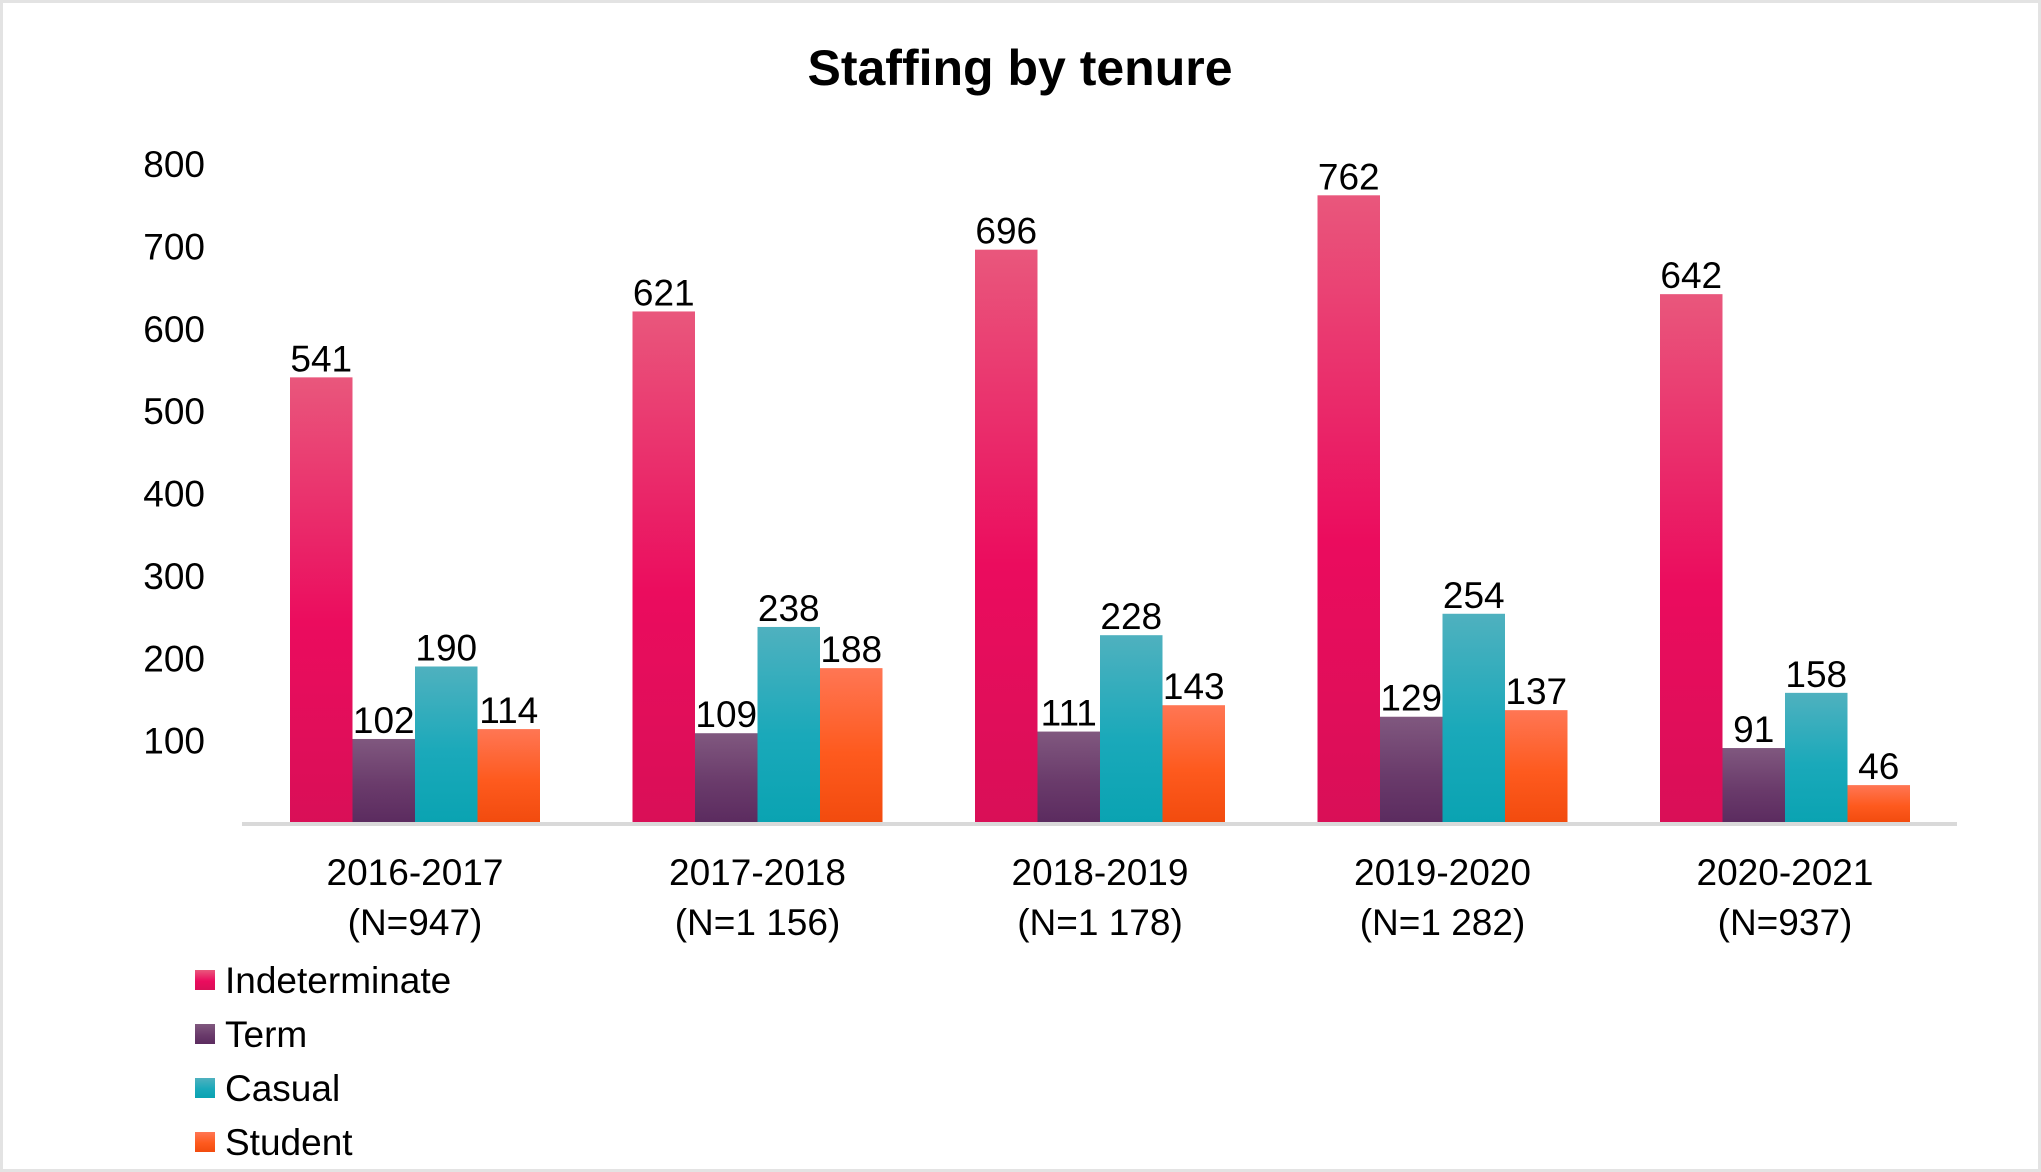 Image resolution: width=2041 pixels, height=1172 pixels. Describe the element at coordinates (1785, 872) in the screenshot. I see `x-tick-label: 2020-2021` at that location.